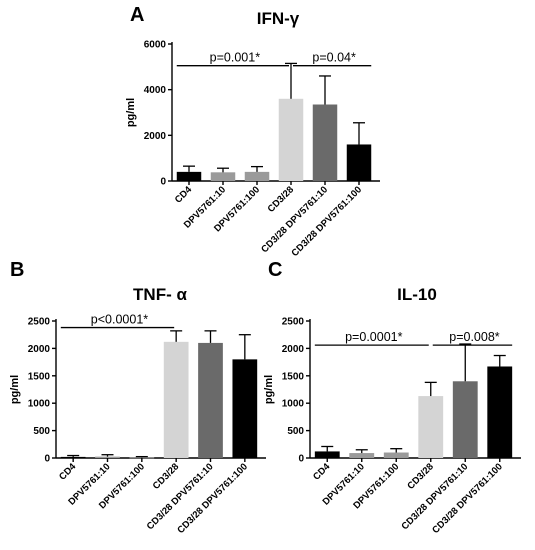  What do you see at coordinates (417, 294) in the screenshot?
I see `chart-title: IL-10` at bounding box center [417, 294].